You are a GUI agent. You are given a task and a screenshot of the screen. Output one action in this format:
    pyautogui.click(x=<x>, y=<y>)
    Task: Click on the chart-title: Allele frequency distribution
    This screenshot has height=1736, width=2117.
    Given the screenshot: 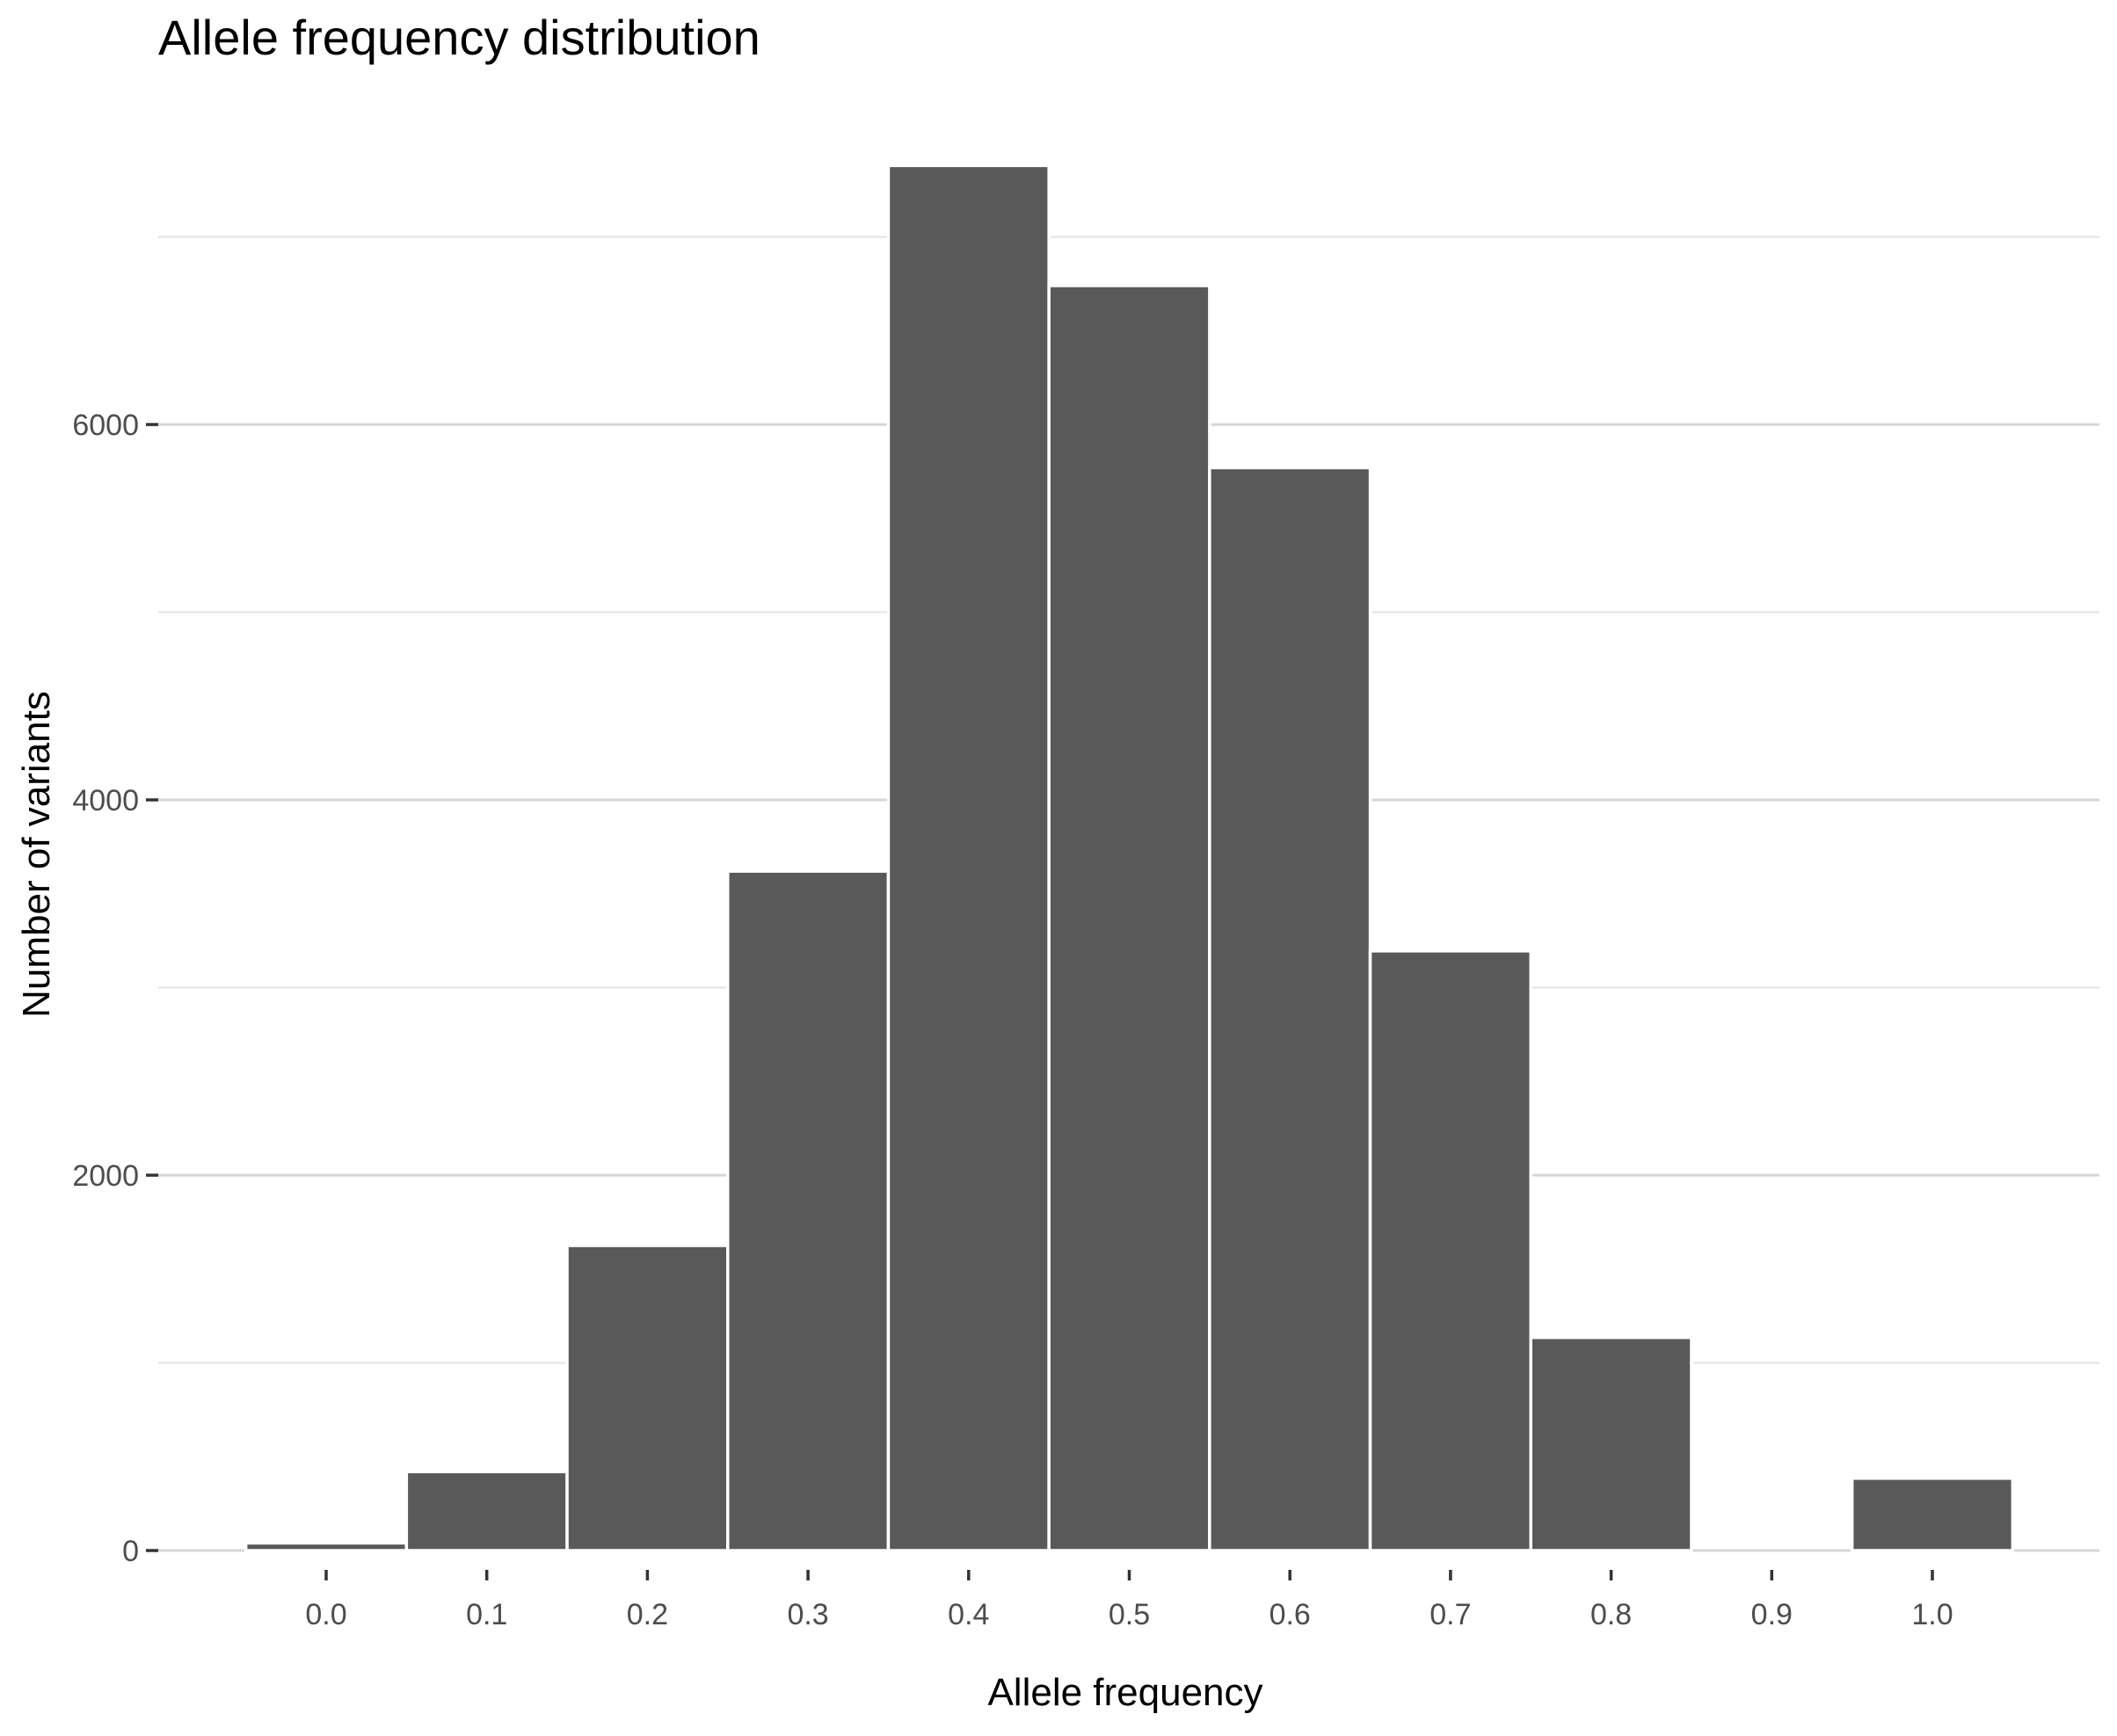 What is the action you would take?
    pyautogui.click(x=459, y=37)
    